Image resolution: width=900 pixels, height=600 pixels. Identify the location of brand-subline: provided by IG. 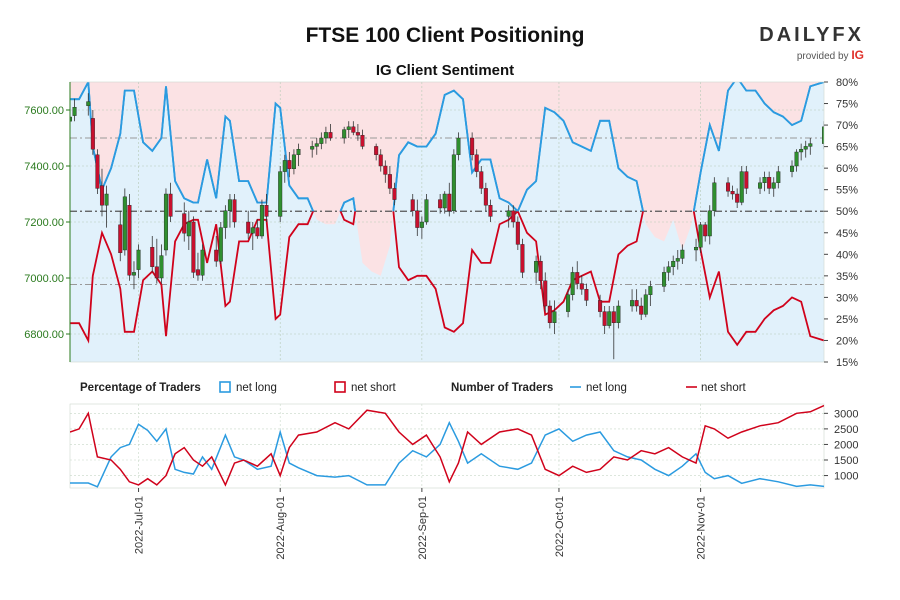
(811, 55).